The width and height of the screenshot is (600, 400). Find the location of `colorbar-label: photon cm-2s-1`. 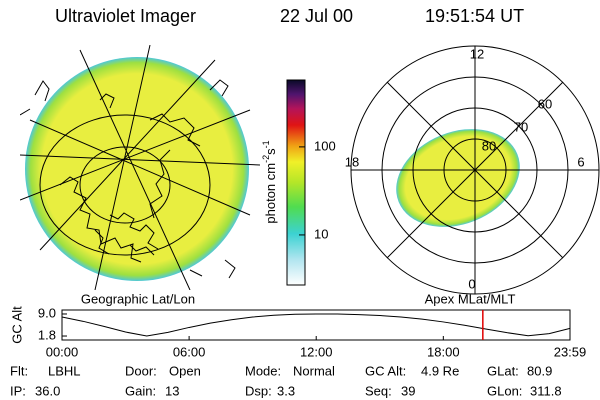

colorbar-label: photon cm-2s-1 is located at coordinates (269, 181).